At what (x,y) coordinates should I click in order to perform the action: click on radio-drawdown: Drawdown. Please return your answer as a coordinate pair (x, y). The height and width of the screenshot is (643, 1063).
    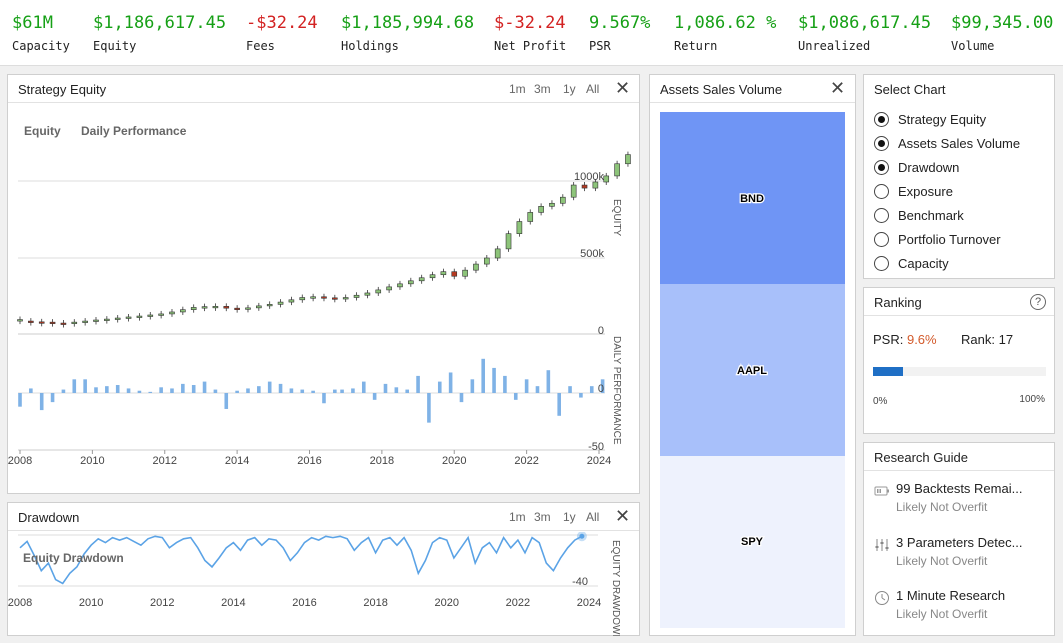
    Looking at the image, I should click on (916, 167).